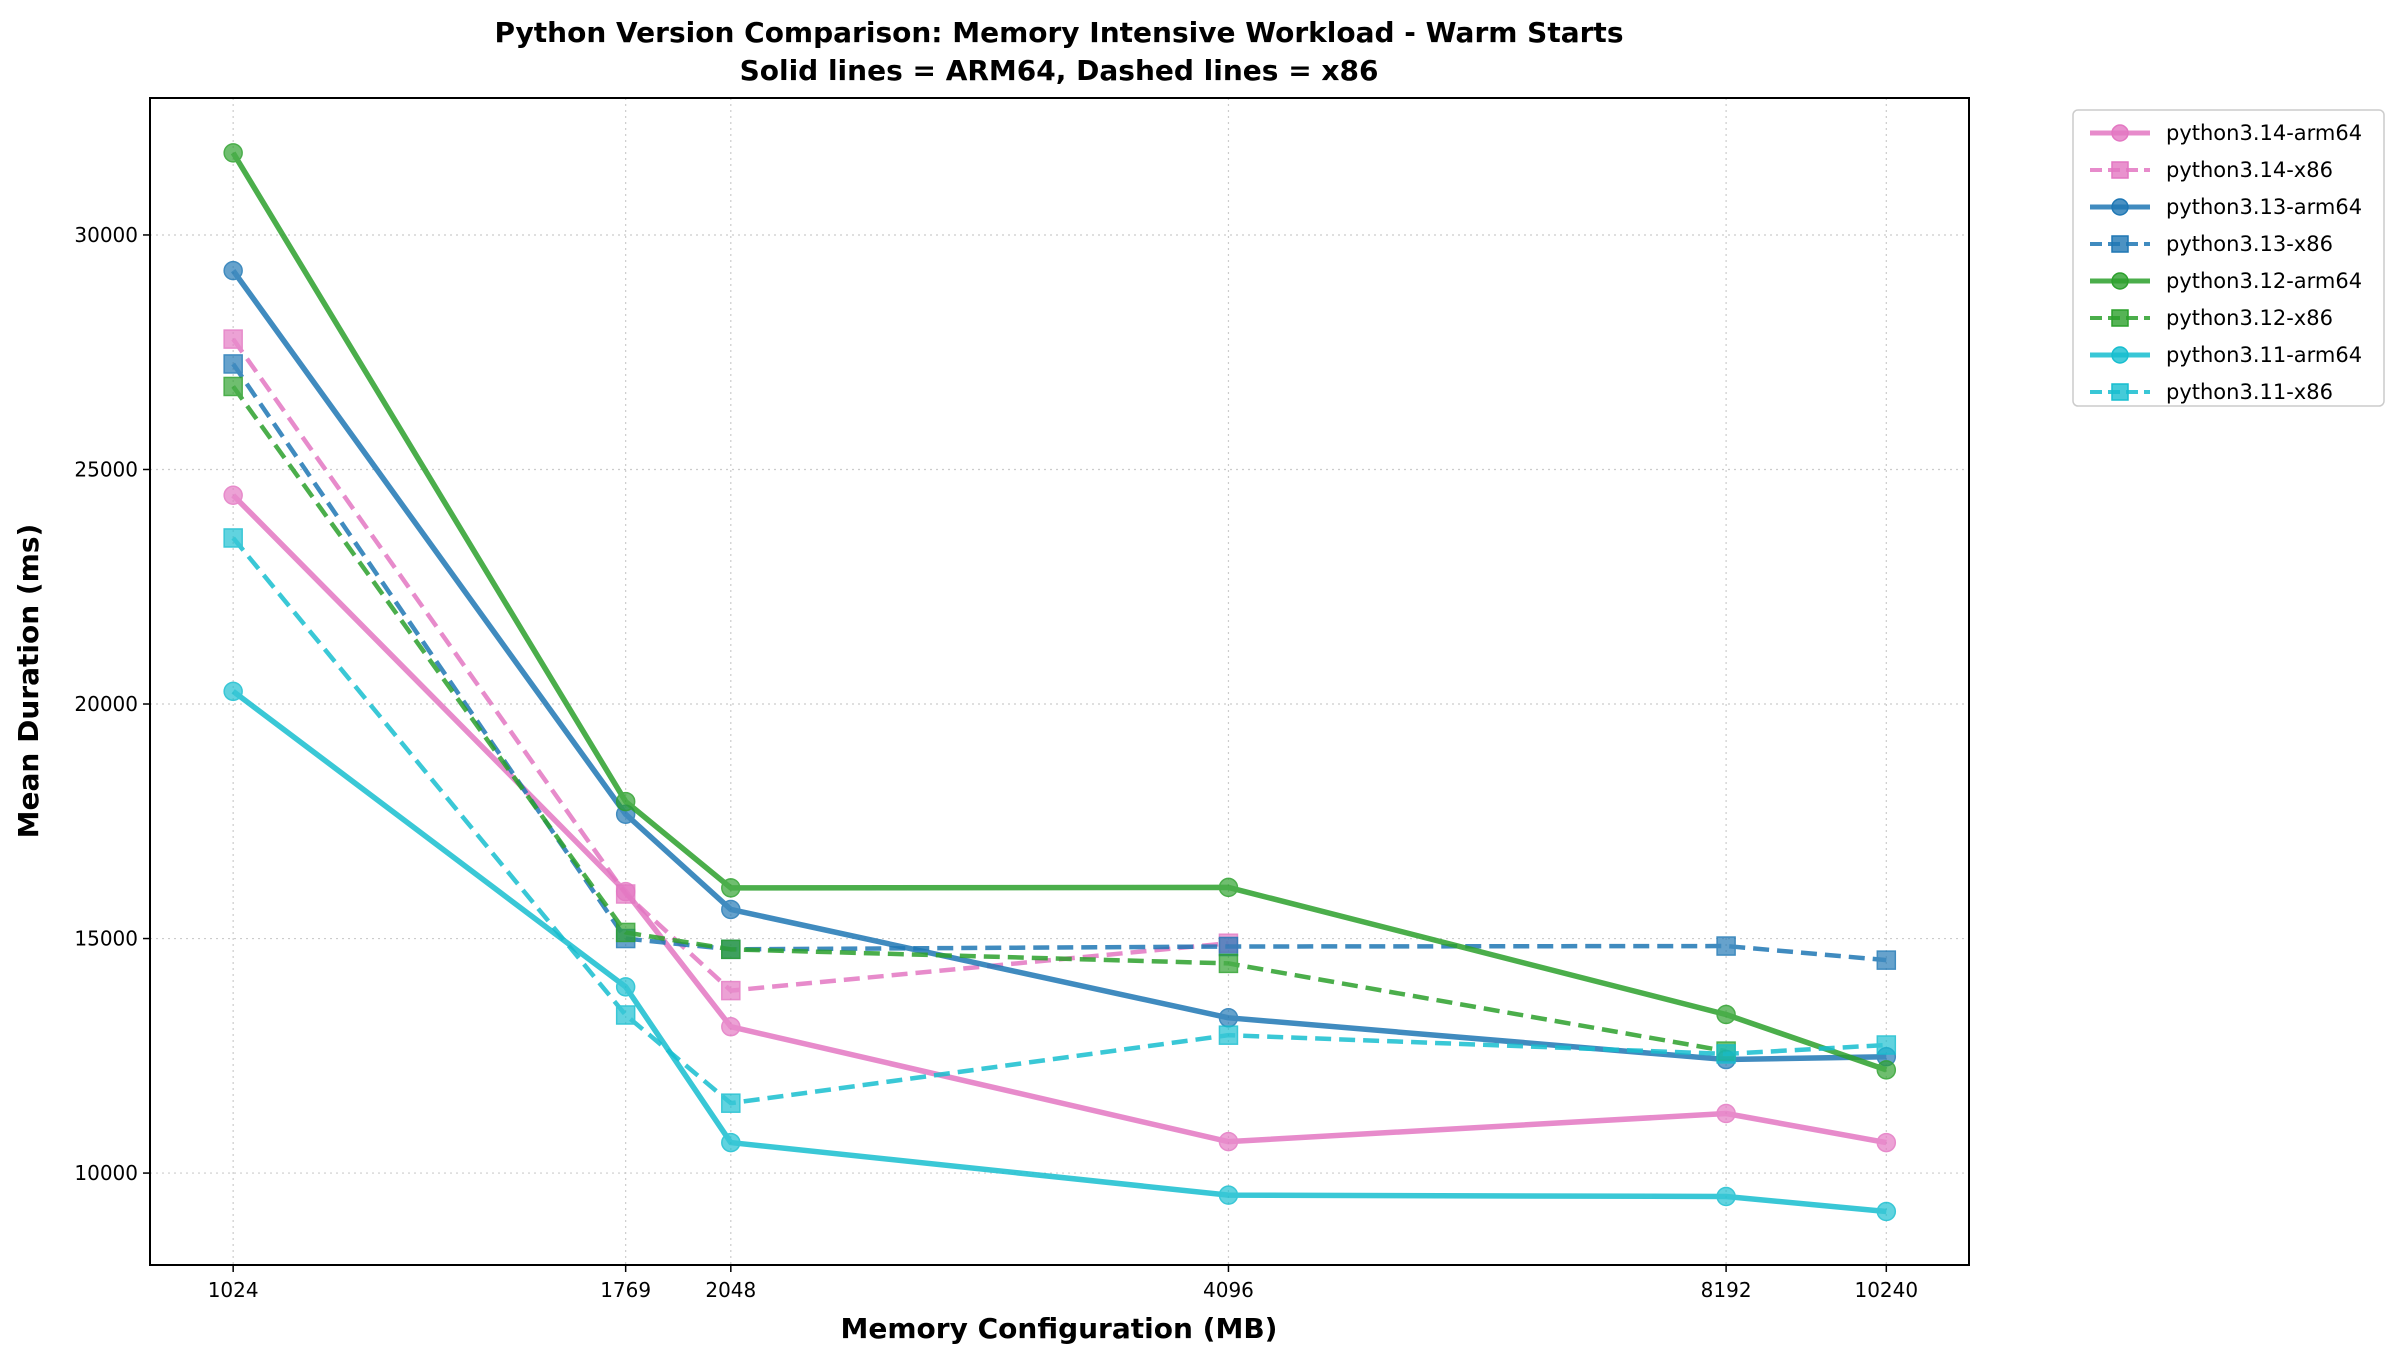  I want to click on legend-entry: python3.12-x86, so click(2211, 318).